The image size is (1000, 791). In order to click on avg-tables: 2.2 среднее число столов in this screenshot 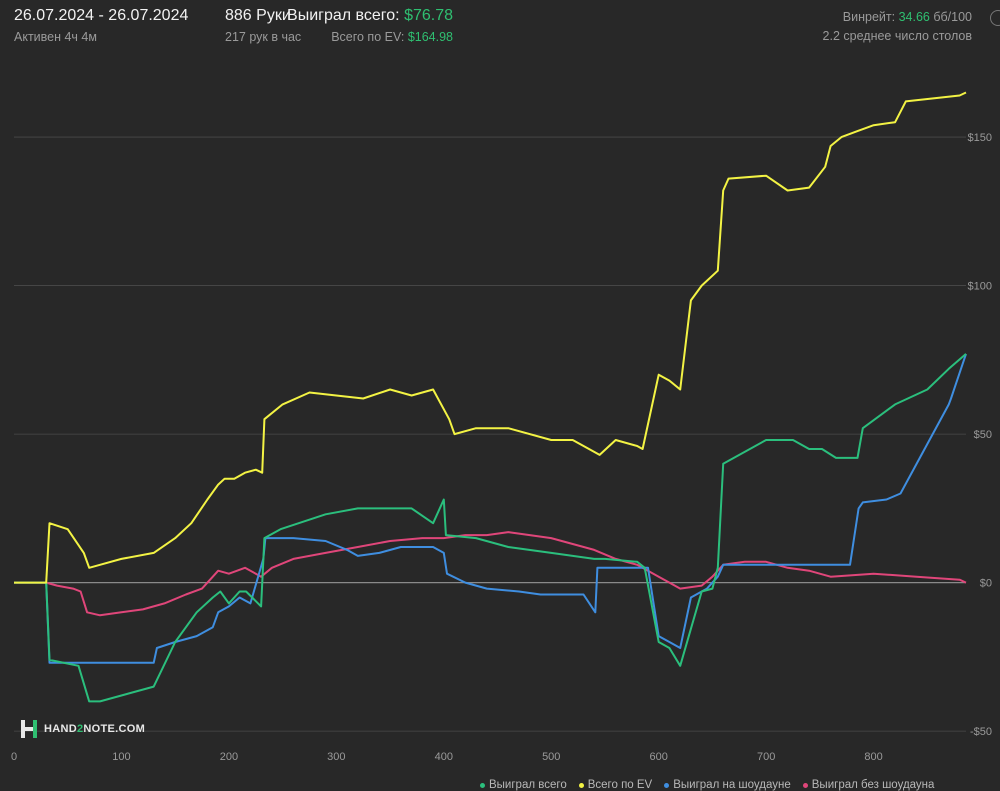, I will do `click(897, 35)`.